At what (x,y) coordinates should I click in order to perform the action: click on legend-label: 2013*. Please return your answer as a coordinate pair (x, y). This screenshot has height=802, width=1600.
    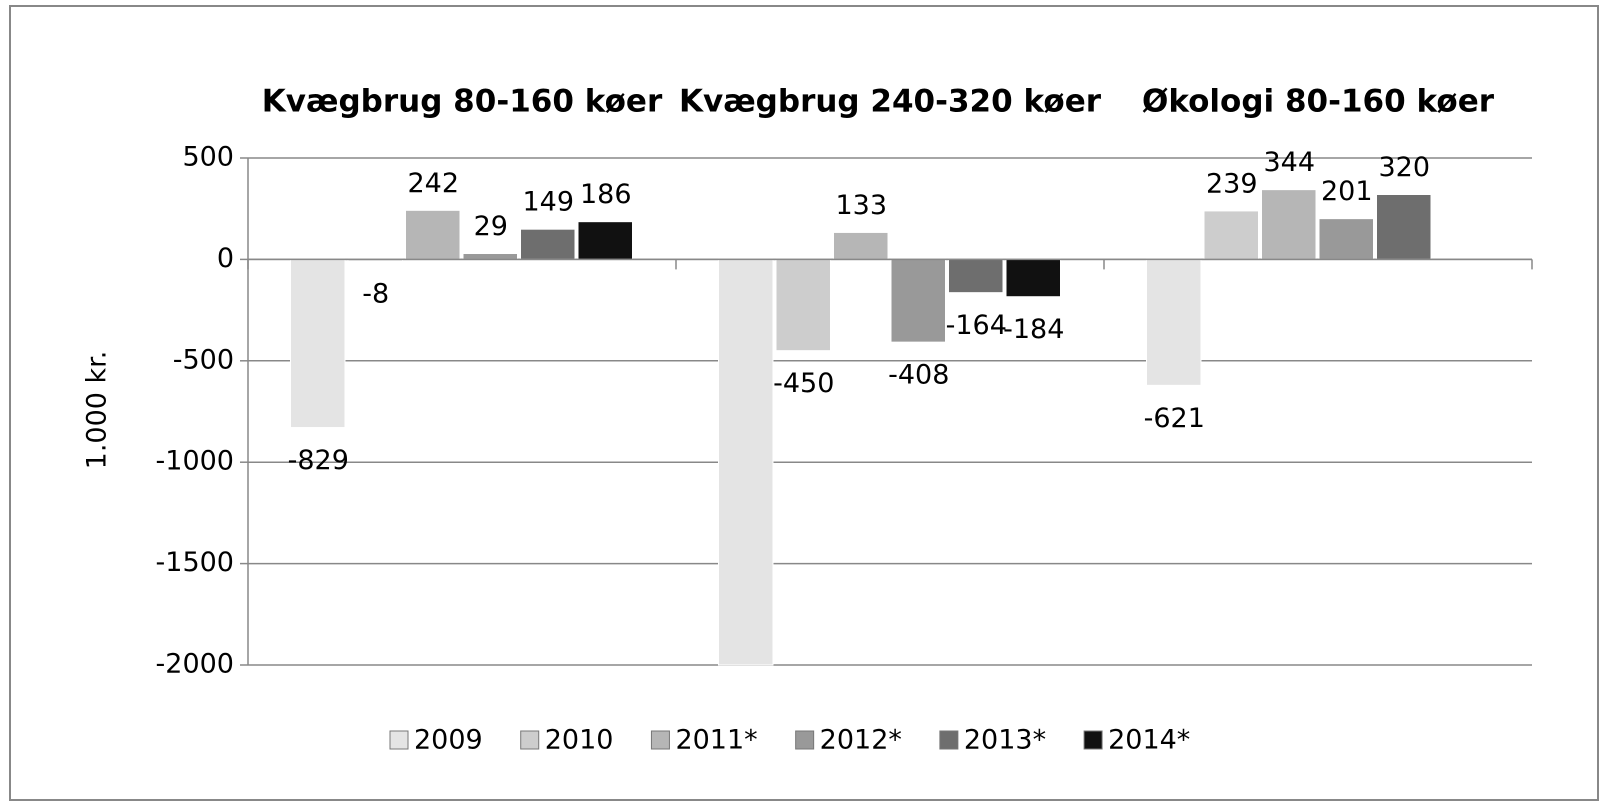
    Looking at the image, I should click on (1005, 740).